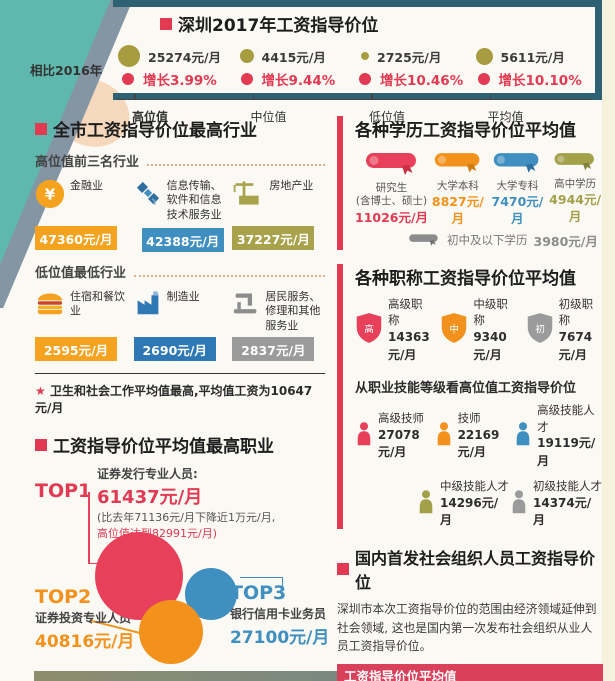  What do you see at coordinates (278, 26) in the screenshot?
I see `page-title: 深圳2017年工资指导价位` at bounding box center [278, 26].